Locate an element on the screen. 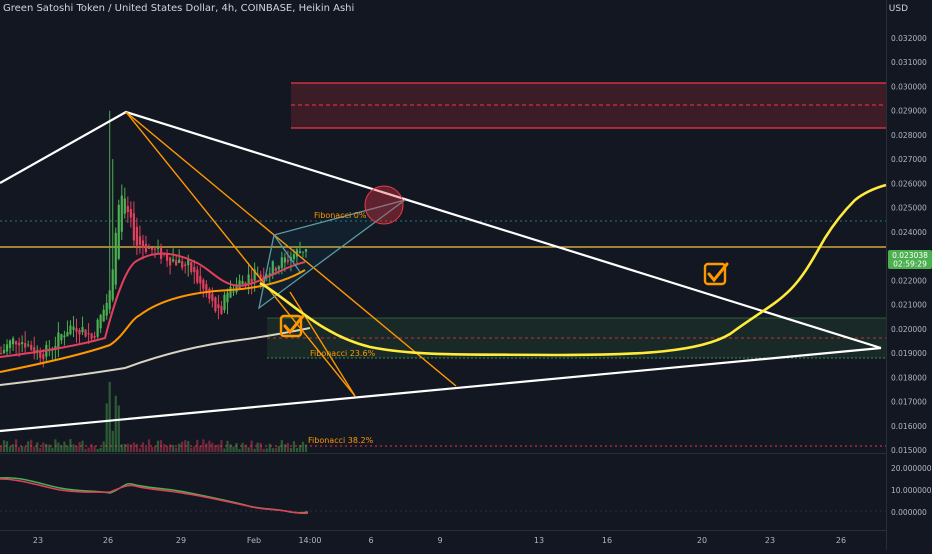 Image resolution: width=932 pixels, height=554 pixels. price-tick-label: 0.031000 is located at coordinates (909, 62).